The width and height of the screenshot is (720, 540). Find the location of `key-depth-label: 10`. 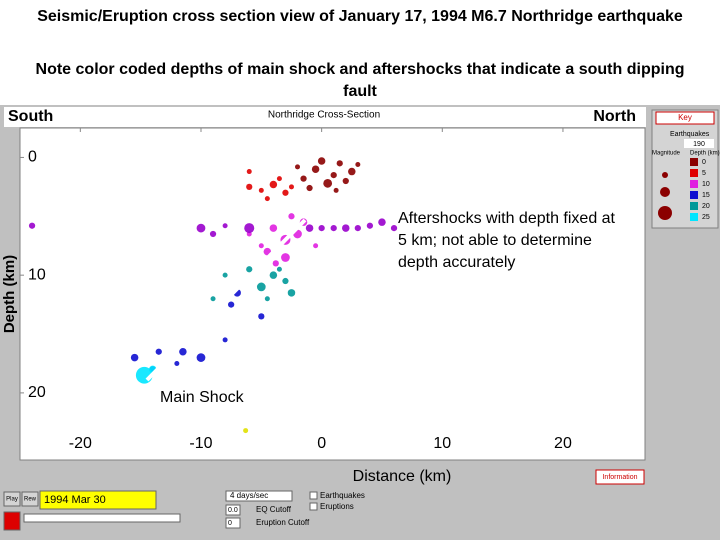

key-depth-label: 10 is located at coordinates (706, 184).